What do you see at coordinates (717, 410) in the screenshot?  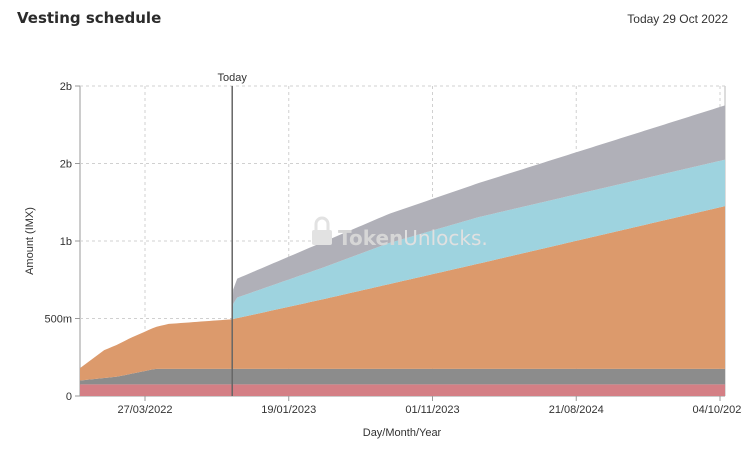 I see `x-tick-label: 04/10/2025` at bounding box center [717, 410].